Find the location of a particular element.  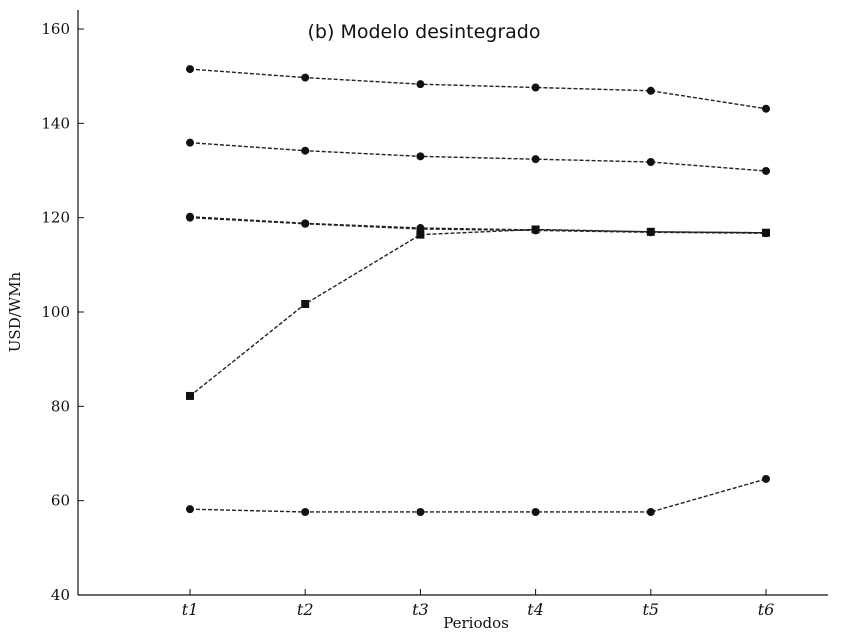

x-tick-label: t3 is located at coordinates (420, 609).